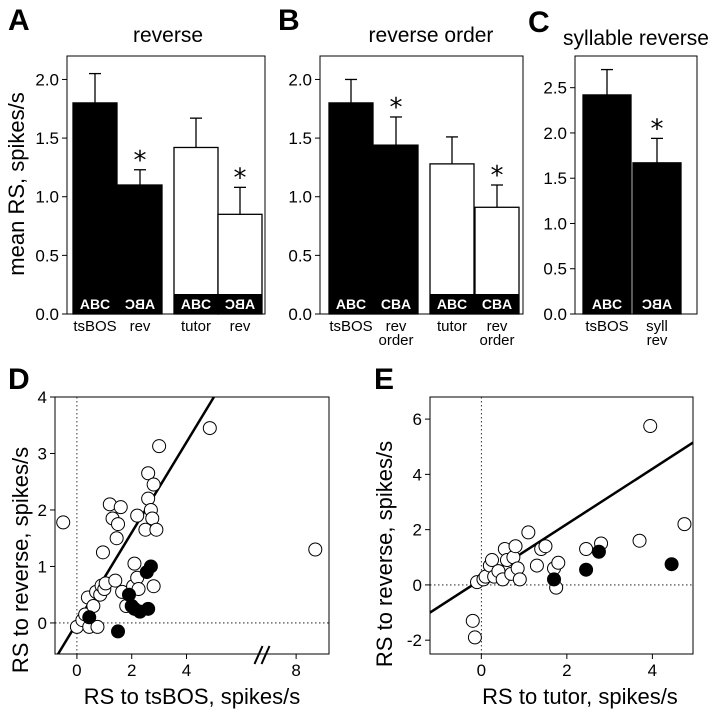  What do you see at coordinates (166, 185) in the screenshot?
I see `chart-a-frame` at bounding box center [166, 185].